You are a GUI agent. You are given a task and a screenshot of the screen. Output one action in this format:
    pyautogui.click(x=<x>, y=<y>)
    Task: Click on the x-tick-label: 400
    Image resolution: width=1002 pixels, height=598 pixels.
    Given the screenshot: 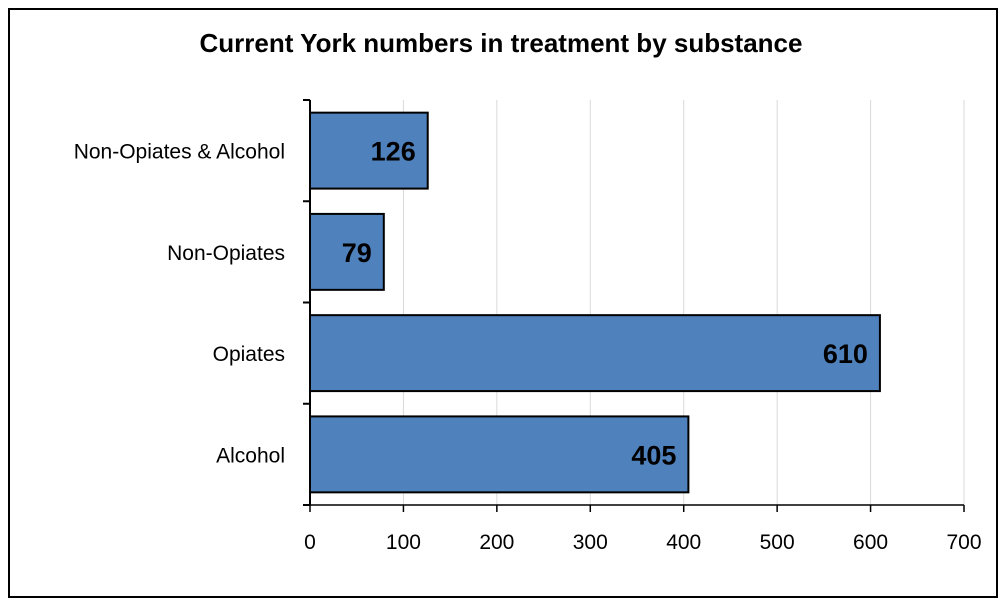 What is the action you would take?
    pyautogui.click(x=683, y=542)
    